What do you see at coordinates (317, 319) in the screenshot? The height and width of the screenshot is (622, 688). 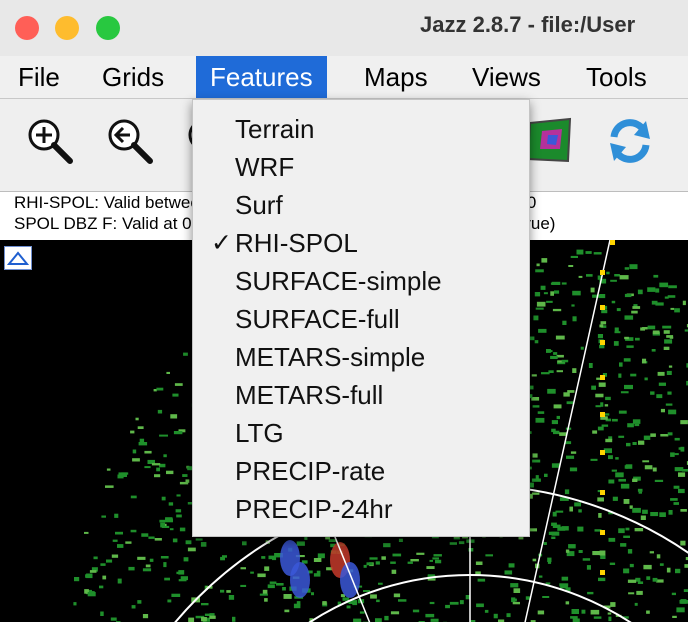 I see `menu-item-surface-full: SURFACE-full` at bounding box center [317, 319].